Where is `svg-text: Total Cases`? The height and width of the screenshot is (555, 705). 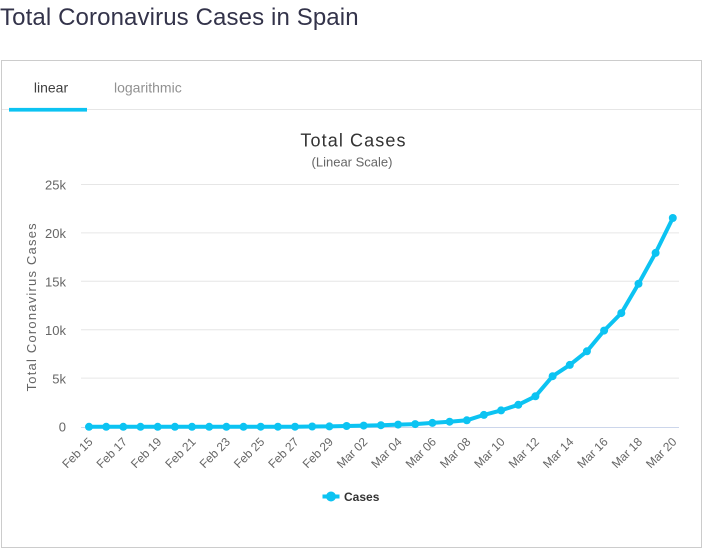
svg-text: Total Cases is located at coordinates (353, 141).